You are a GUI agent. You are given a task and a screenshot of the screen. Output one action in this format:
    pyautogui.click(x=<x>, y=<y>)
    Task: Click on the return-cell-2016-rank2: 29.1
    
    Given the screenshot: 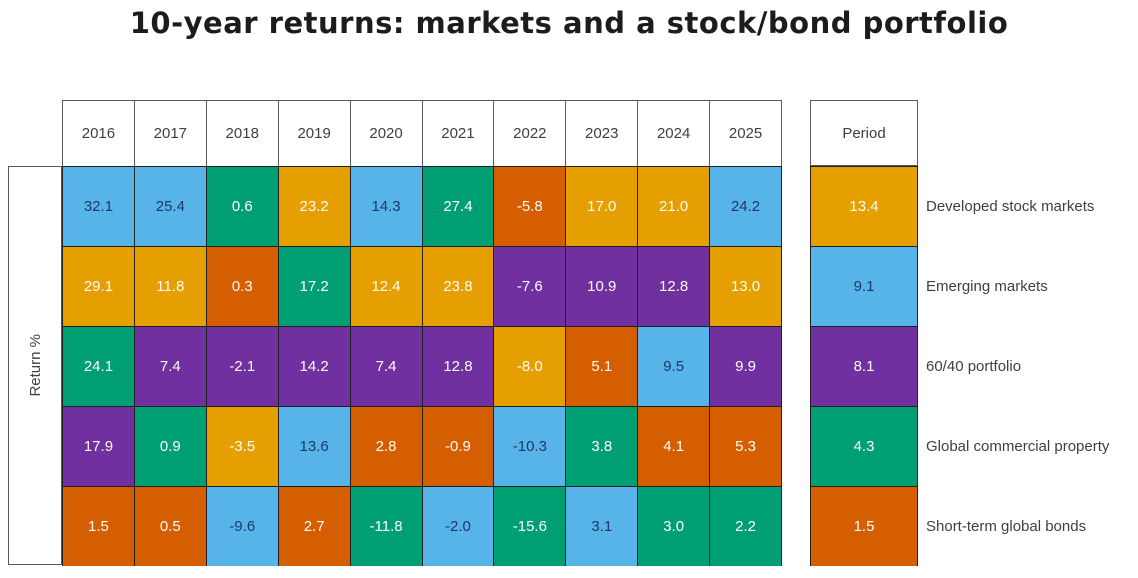 What is the action you would take?
    pyautogui.click(x=98, y=286)
    